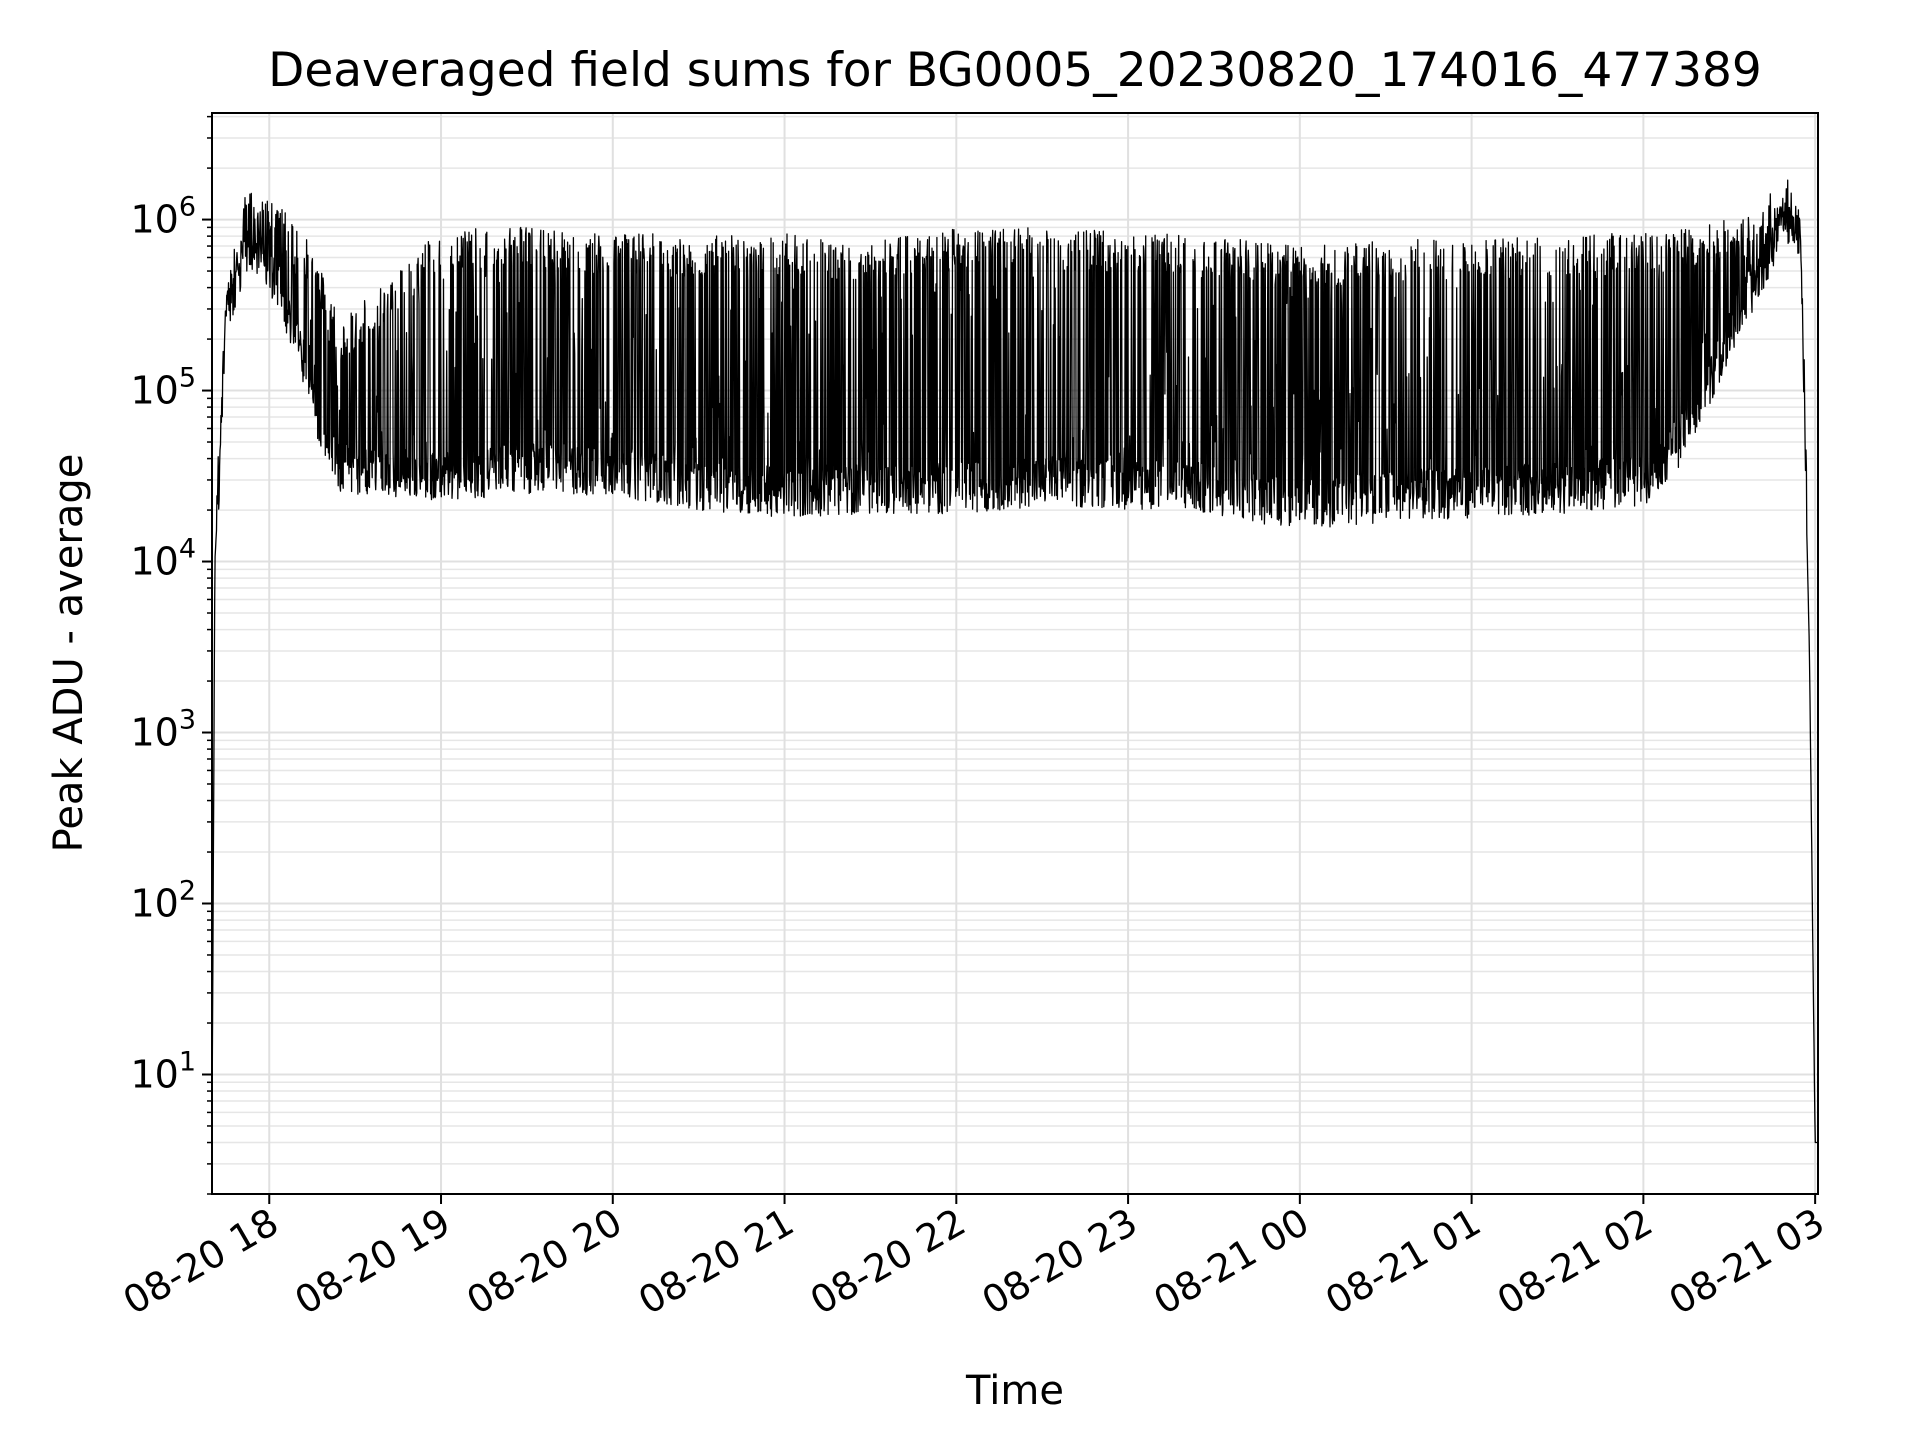 The image size is (1920, 1440). I want to click on y-tick-label: 105, so click(163, 388).